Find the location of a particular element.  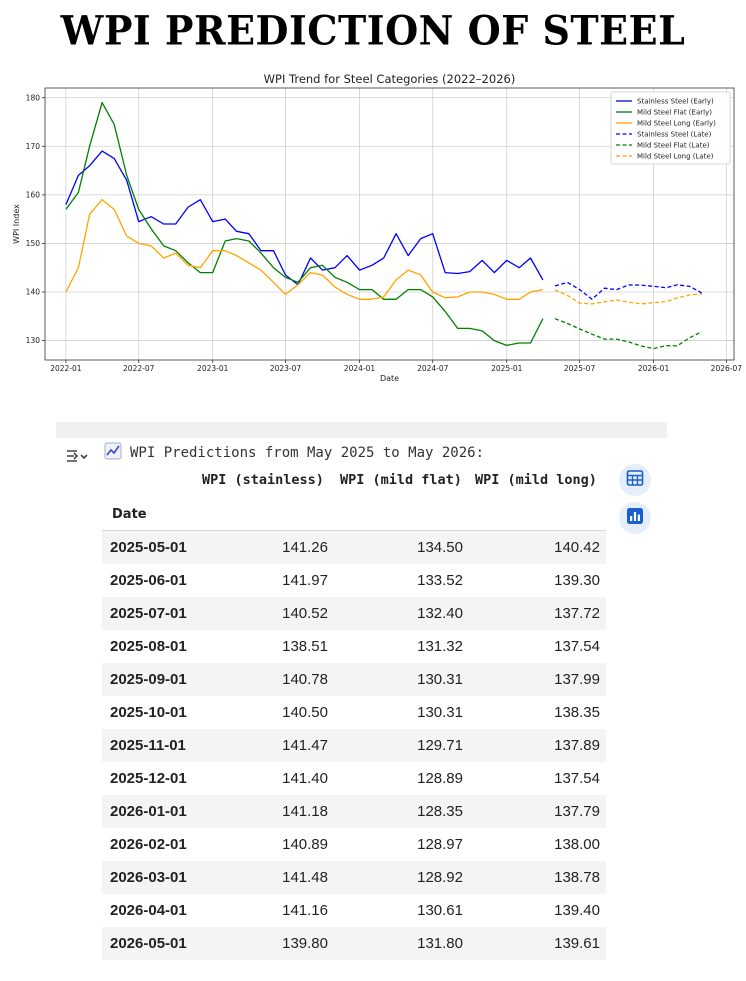

cell-mild-flat: 131.32 is located at coordinates (440, 646).